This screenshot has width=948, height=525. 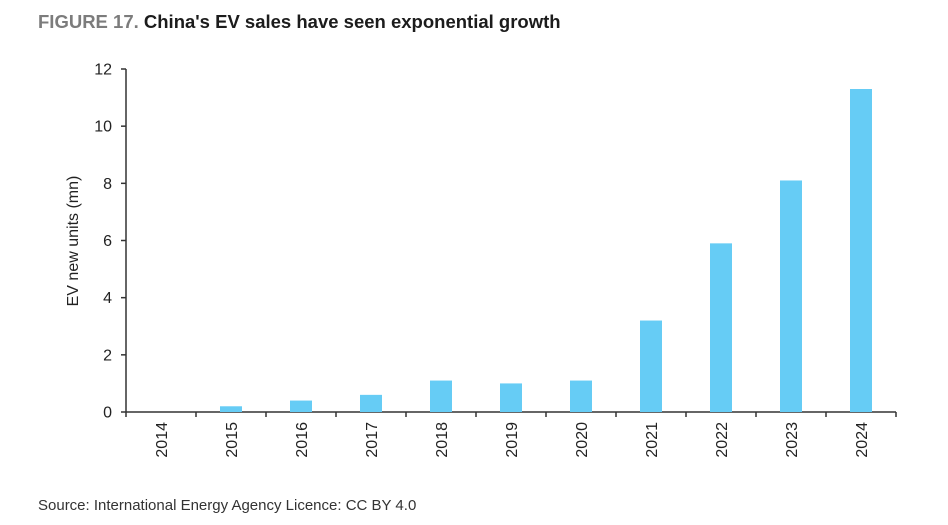 I want to click on y-tick-label: 2, so click(x=107, y=355).